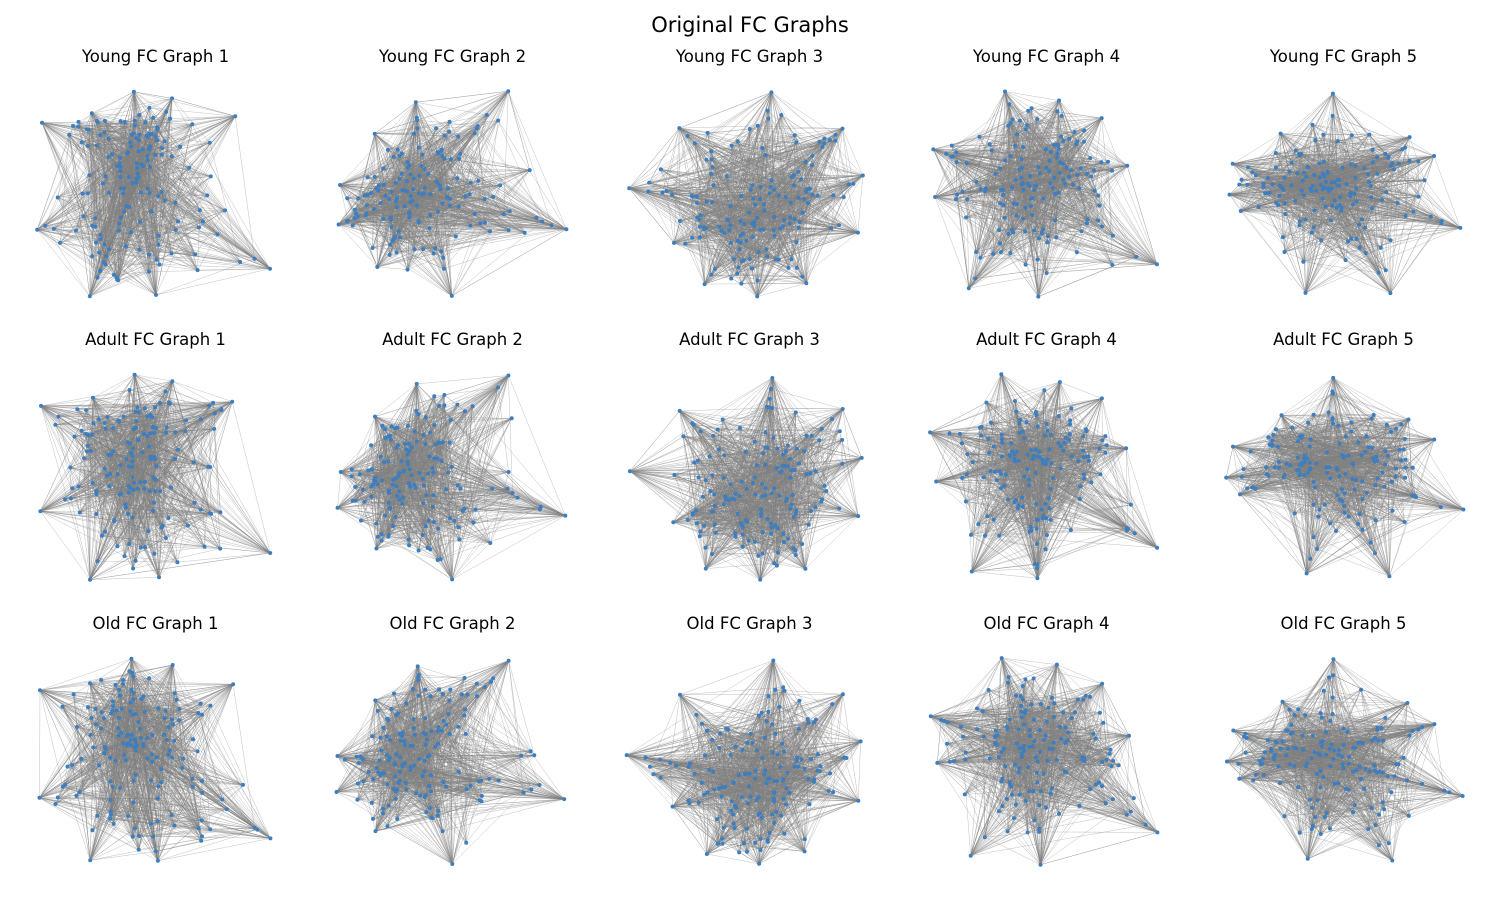 The image size is (1500, 900). I want to click on panel-title: Adult FC Graph 1, so click(155, 339).